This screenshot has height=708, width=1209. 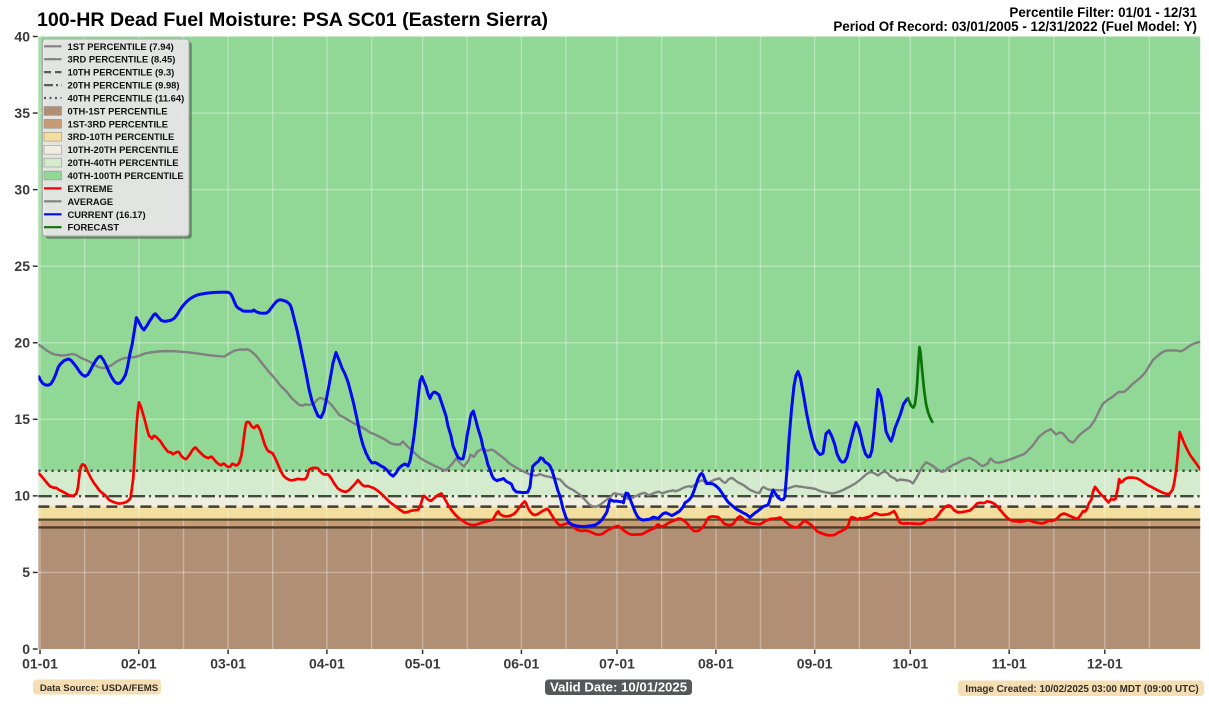 What do you see at coordinates (22, 496) in the screenshot?
I see `svg-text: 10` at bounding box center [22, 496].